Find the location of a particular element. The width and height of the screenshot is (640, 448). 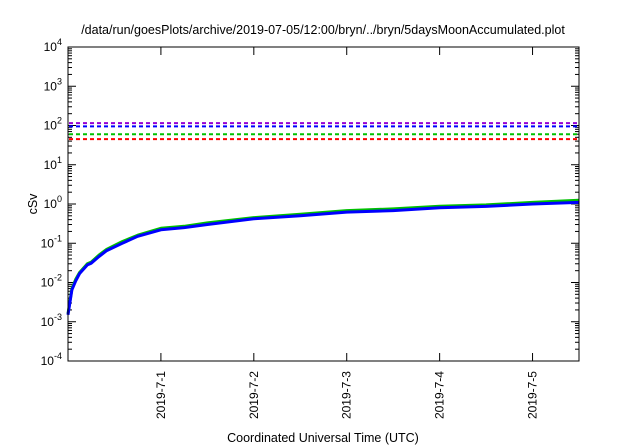

y-axis-label: cSv is located at coordinates (33, 204).